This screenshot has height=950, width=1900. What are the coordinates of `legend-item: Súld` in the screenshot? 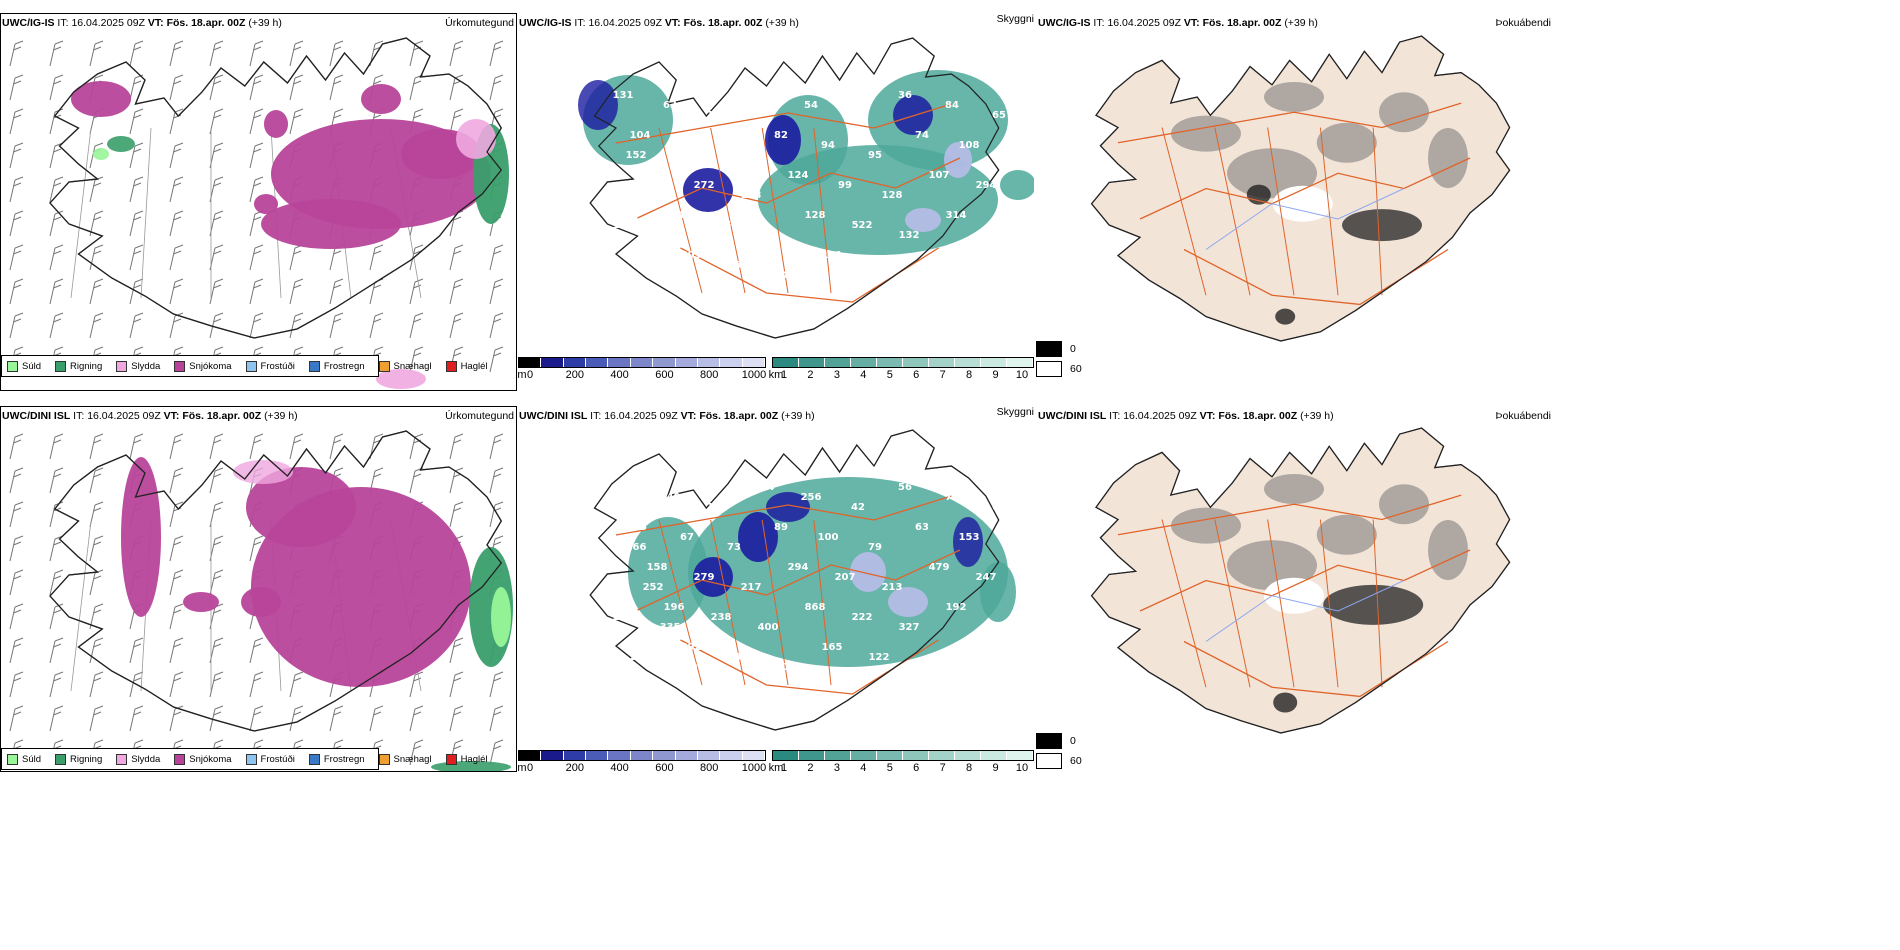 It's located at (24, 366).